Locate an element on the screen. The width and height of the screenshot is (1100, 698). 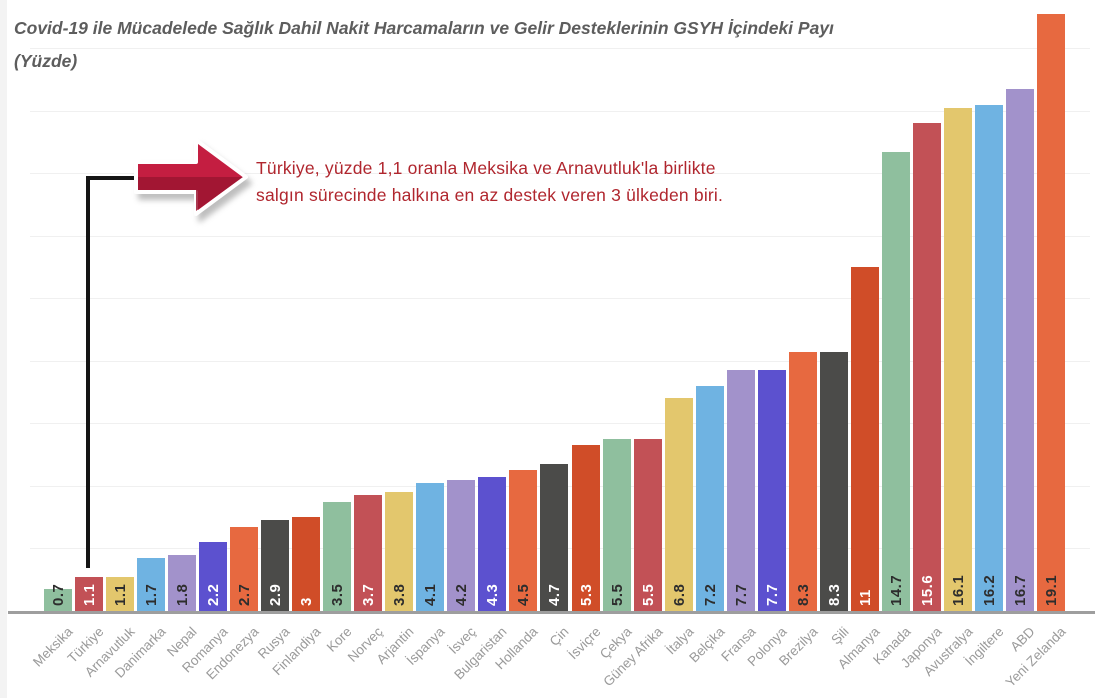
value-label-Almanya: 11 is located at coordinates (865, 597).